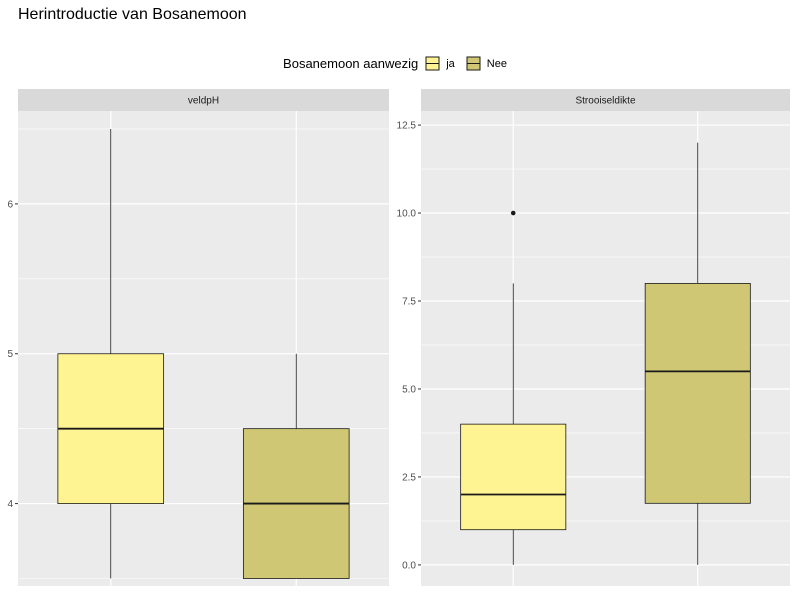 The height and width of the screenshot is (595, 800). What do you see at coordinates (697, 393) in the screenshot?
I see `box-nee` at bounding box center [697, 393].